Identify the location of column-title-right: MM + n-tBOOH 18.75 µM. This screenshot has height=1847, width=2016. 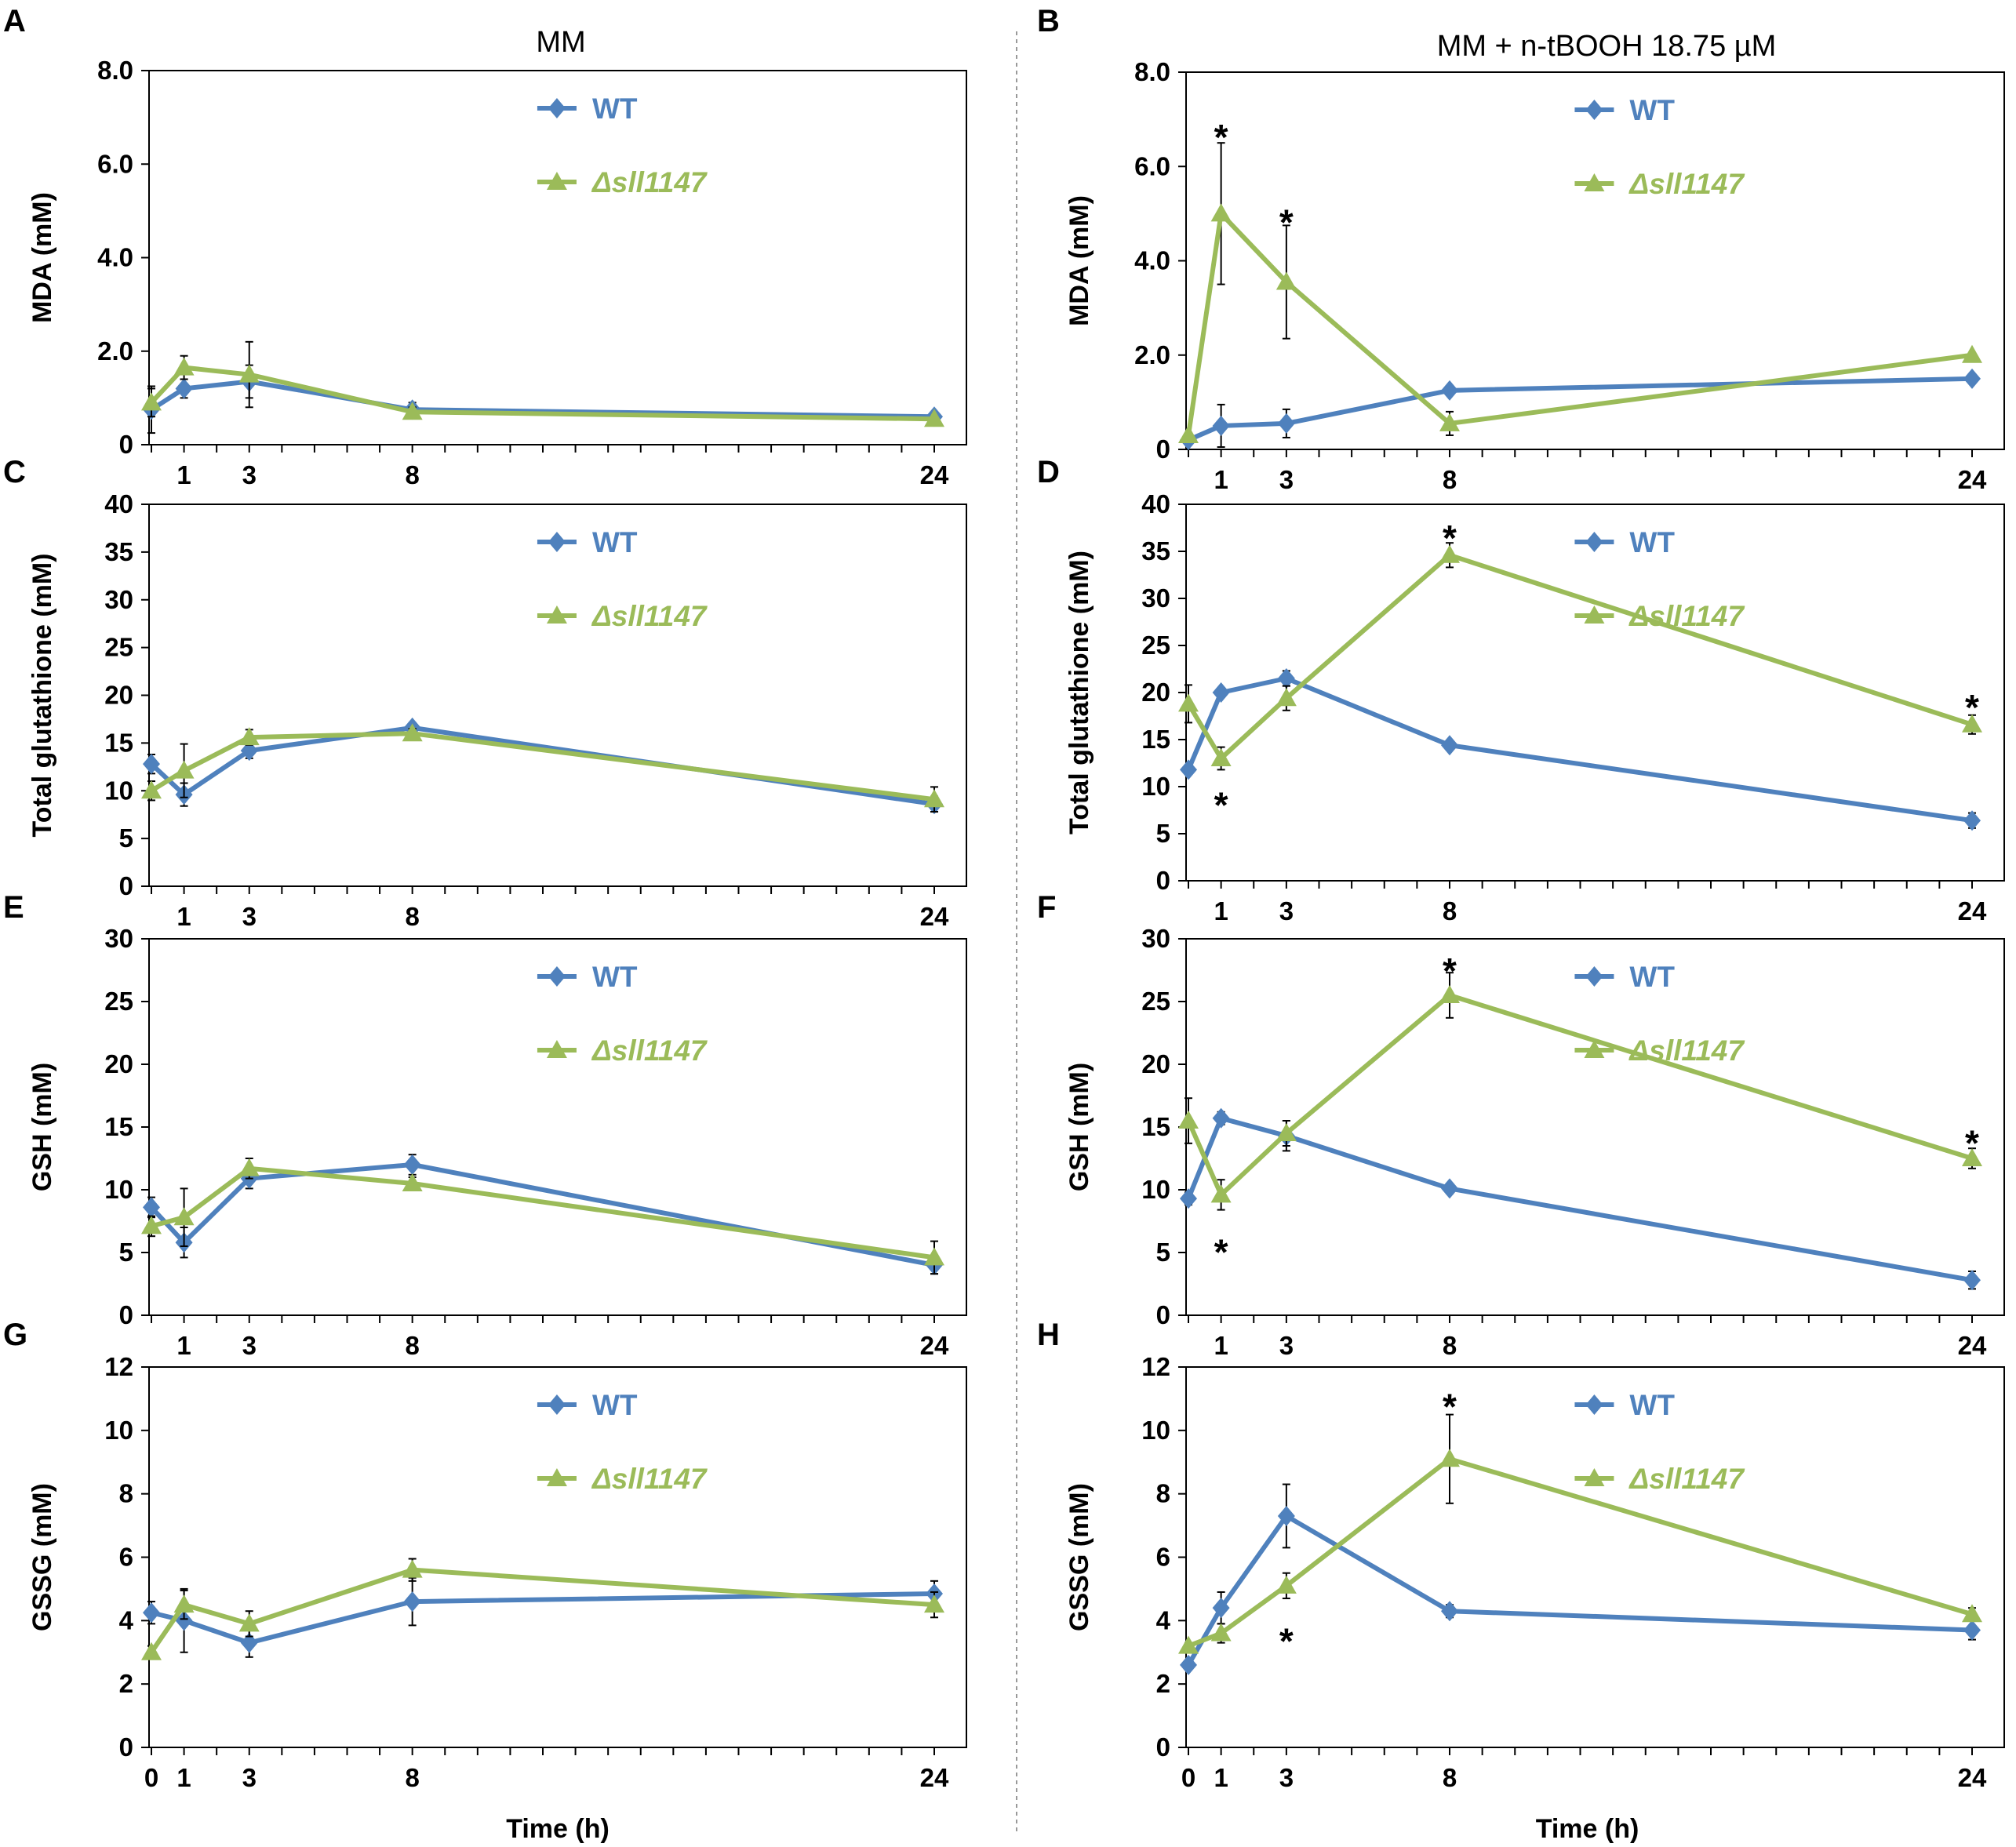
(1607, 47).